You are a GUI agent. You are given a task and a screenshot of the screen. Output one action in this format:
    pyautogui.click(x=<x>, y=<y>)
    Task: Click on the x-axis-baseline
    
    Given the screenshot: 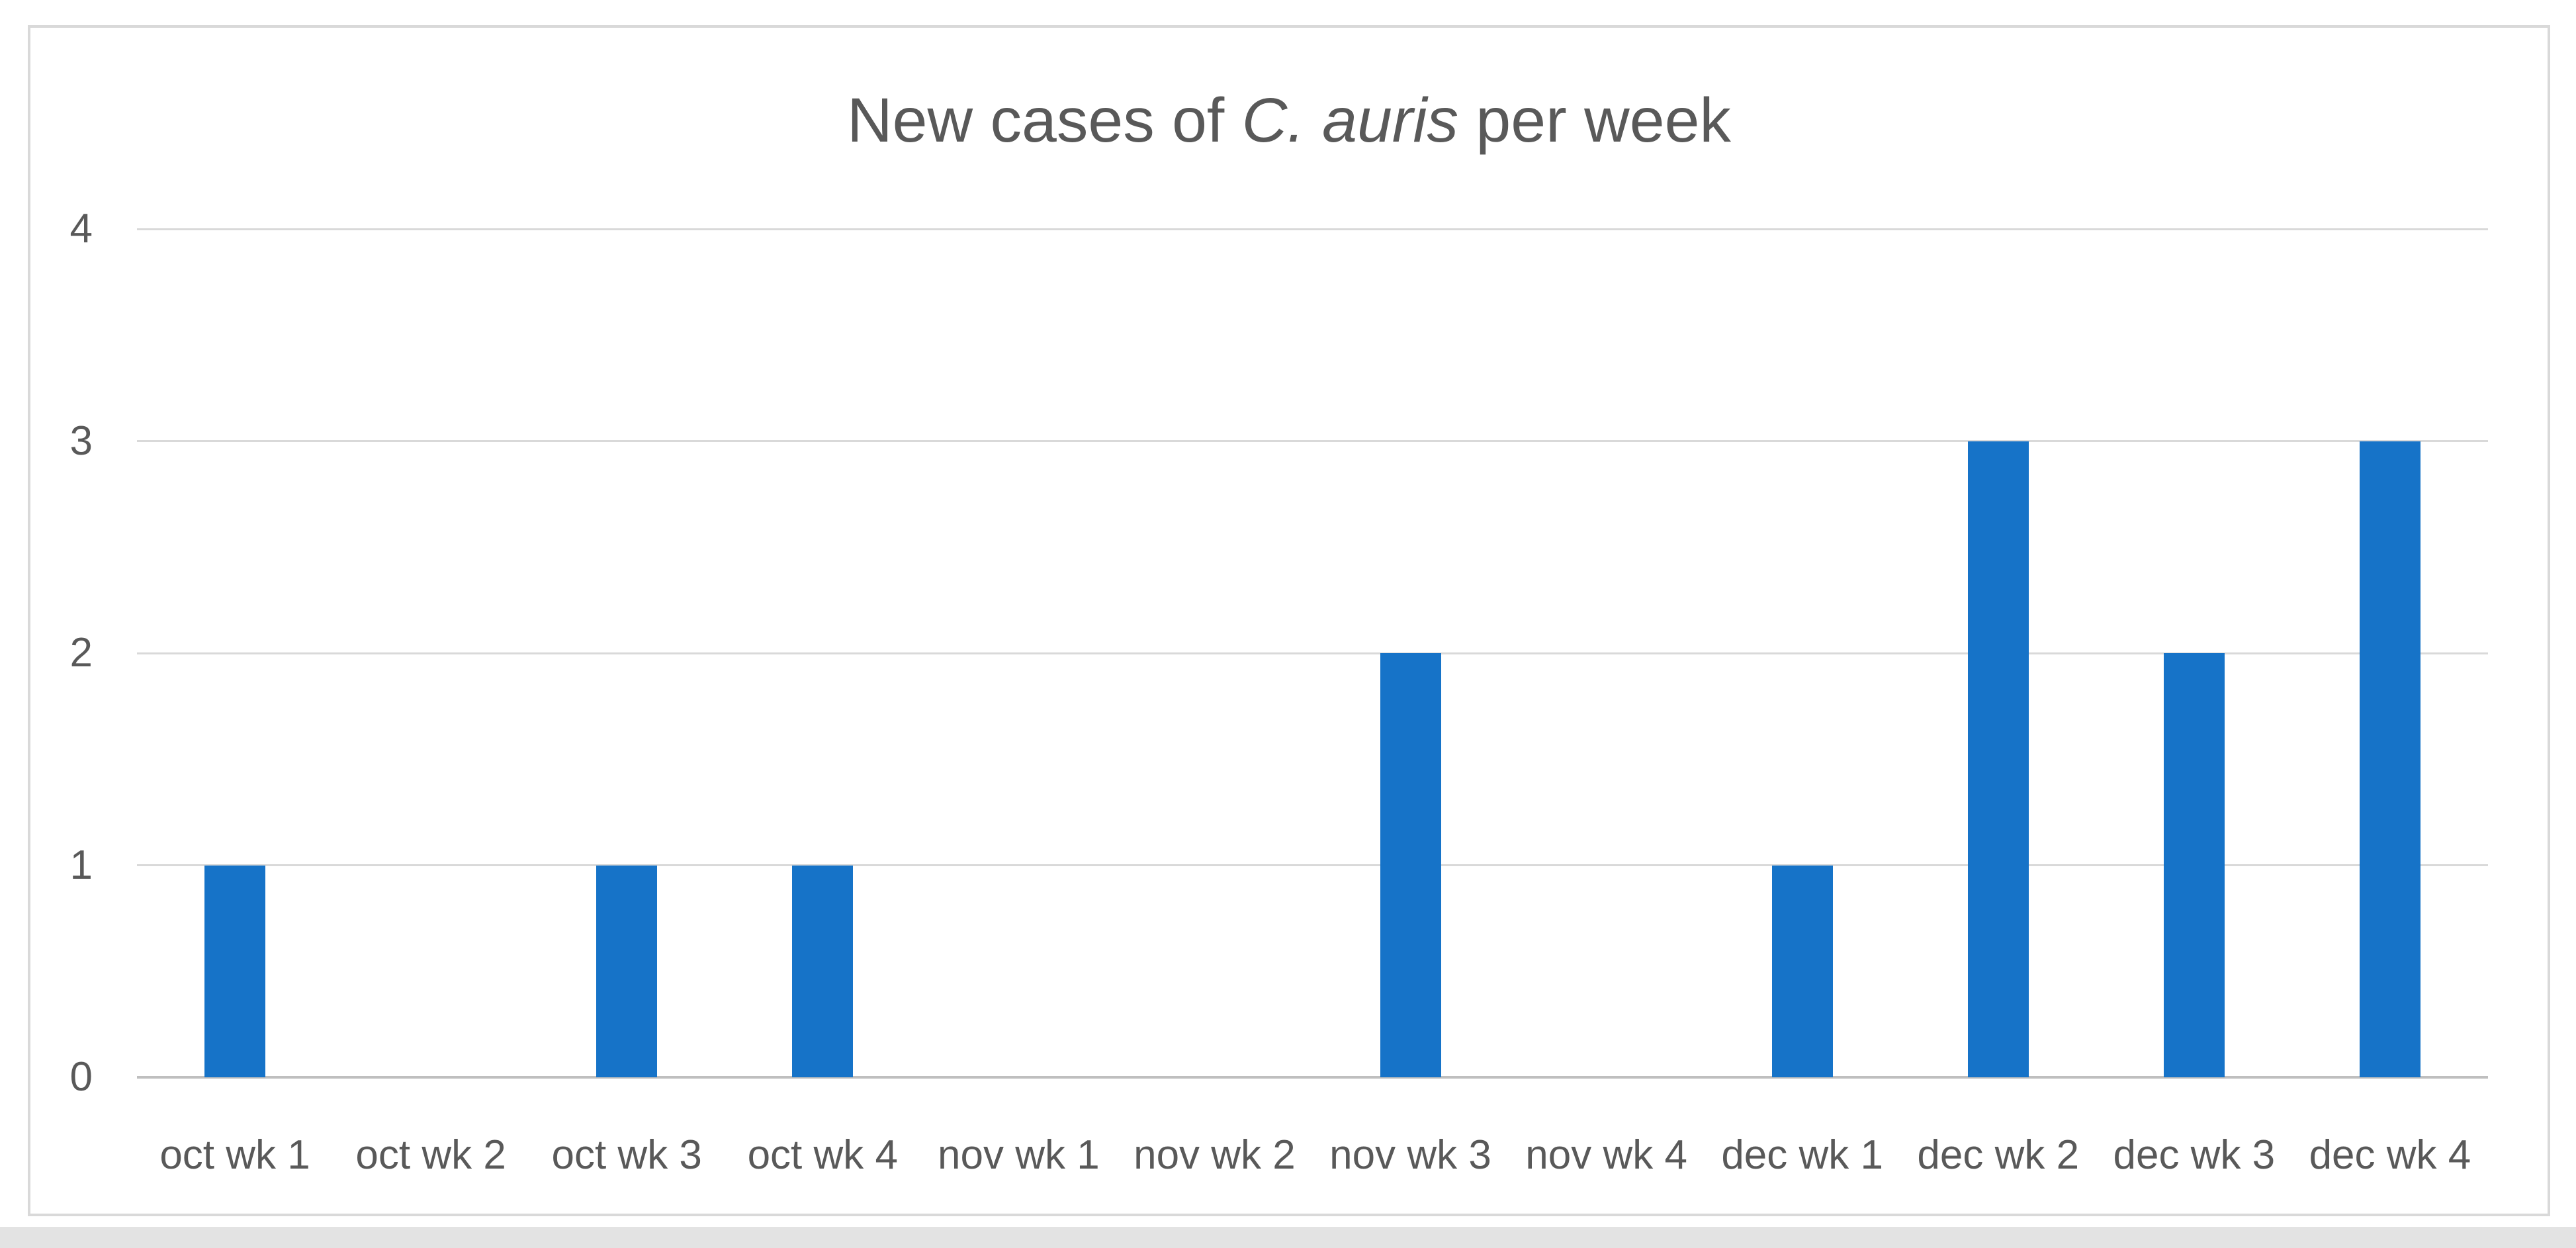 What is the action you would take?
    pyautogui.click(x=1312, y=1077)
    